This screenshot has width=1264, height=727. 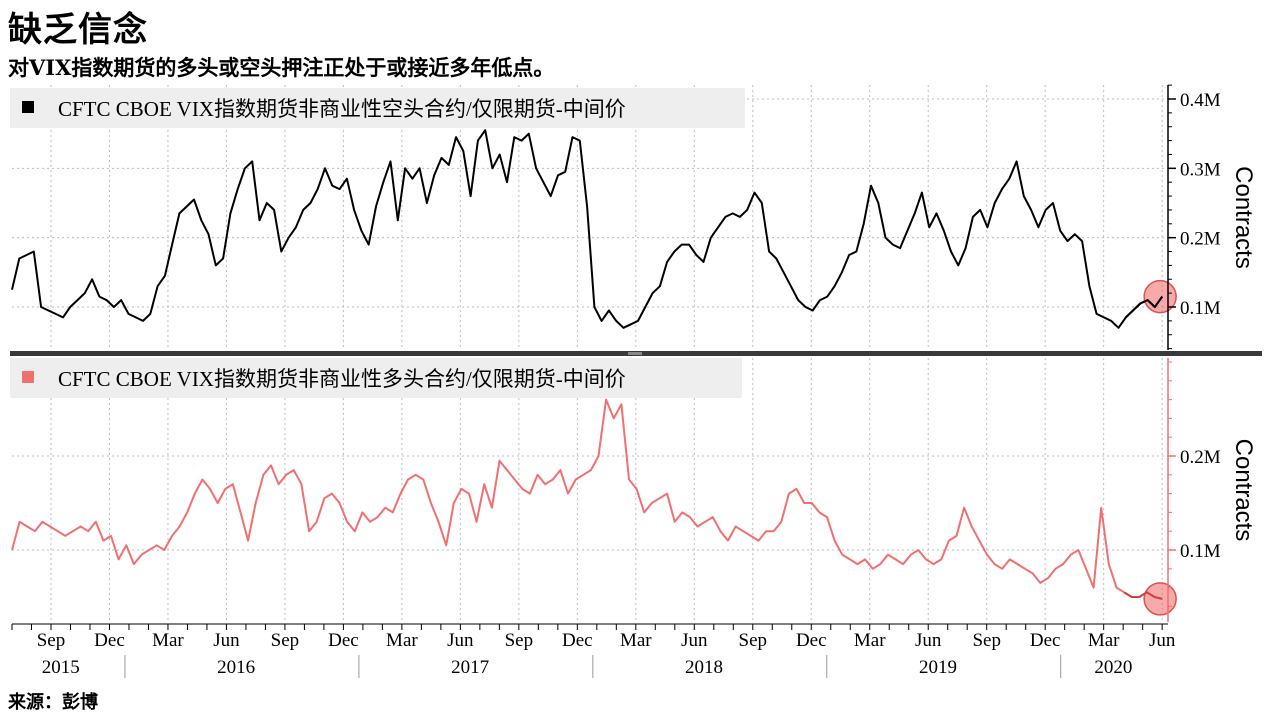 I want to click on latest-value-marker, so click(x=1160, y=296).